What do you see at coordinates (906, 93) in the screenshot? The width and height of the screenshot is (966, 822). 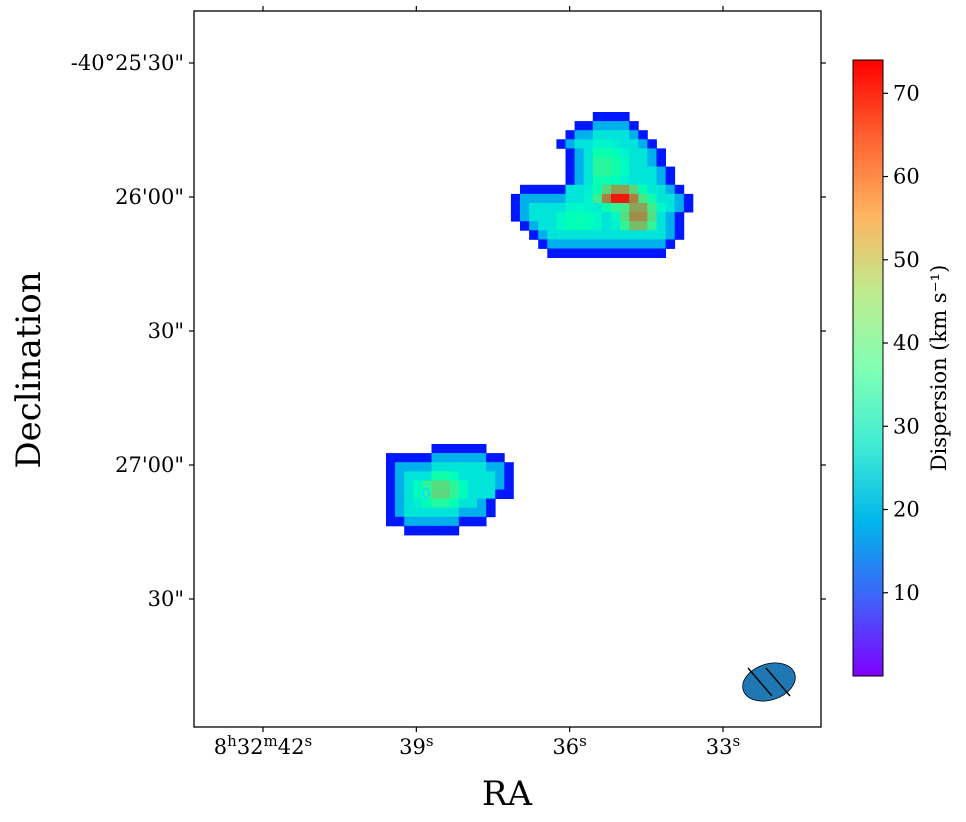 I see `colorbar-tick-label: 70` at bounding box center [906, 93].